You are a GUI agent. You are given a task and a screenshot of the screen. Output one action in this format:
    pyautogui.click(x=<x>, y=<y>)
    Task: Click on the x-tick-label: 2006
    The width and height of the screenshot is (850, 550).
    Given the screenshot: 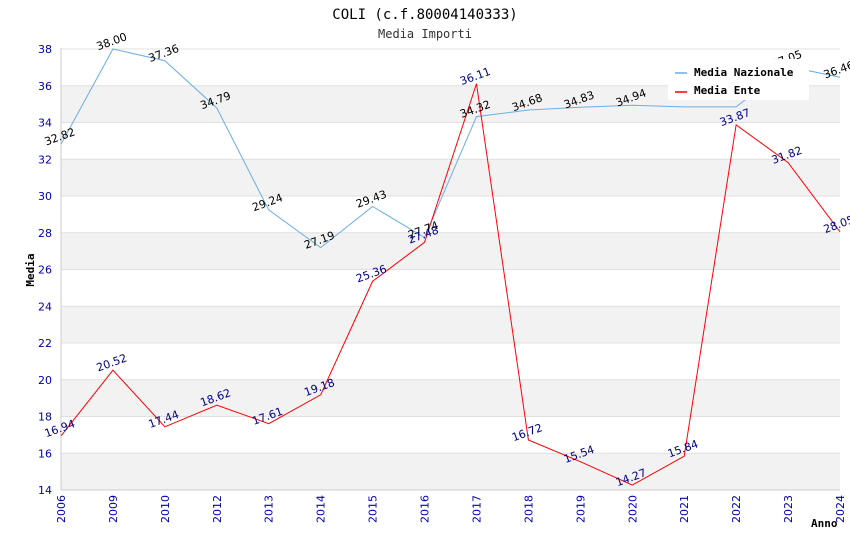 What is the action you would take?
    pyautogui.click(x=61, y=509)
    